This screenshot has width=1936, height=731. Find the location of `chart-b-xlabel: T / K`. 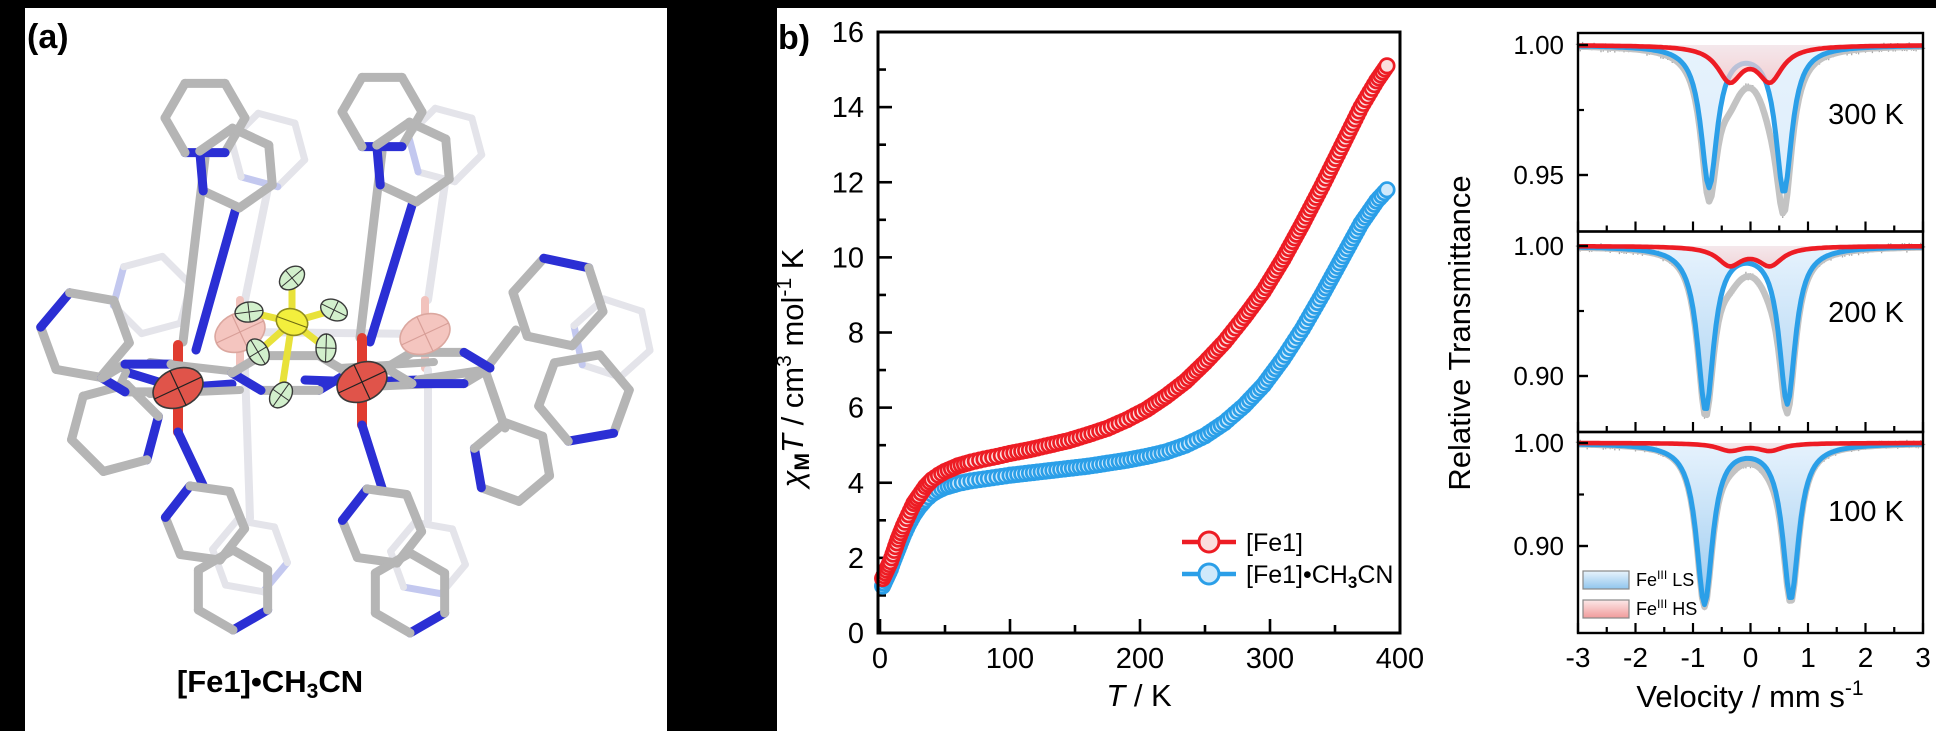

chart-b-xlabel: T / K is located at coordinates (1139, 695).